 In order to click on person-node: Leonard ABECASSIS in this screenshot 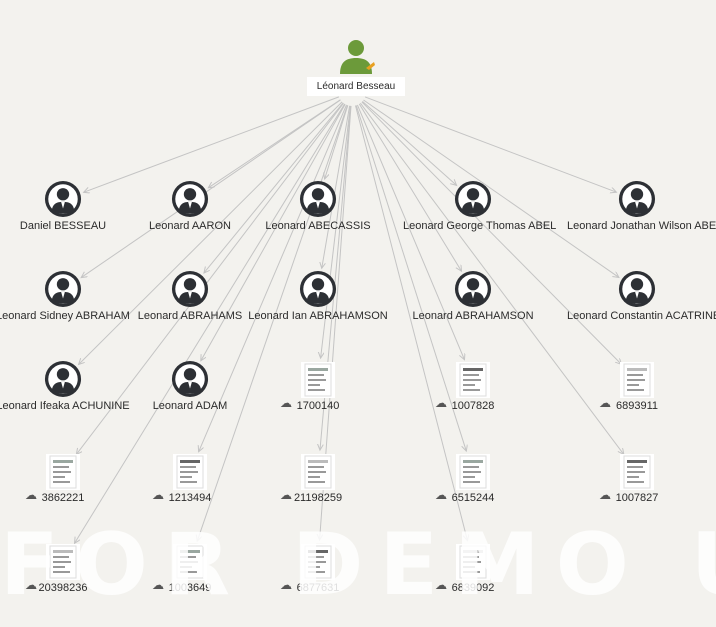, I will do `click(318, 206)`.